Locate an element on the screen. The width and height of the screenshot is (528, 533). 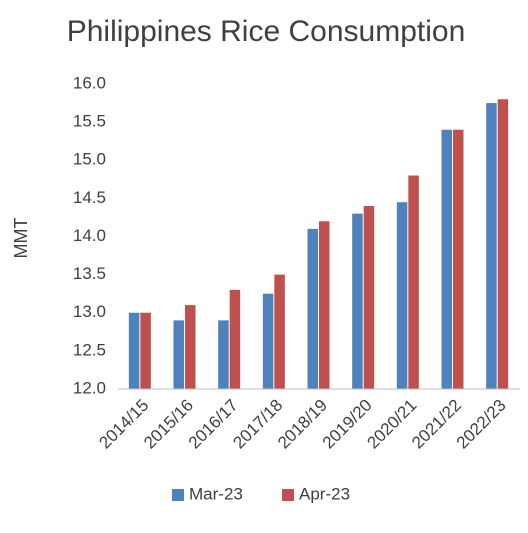
y-tick-label: 14.0 is located at coordinates (89, 235).